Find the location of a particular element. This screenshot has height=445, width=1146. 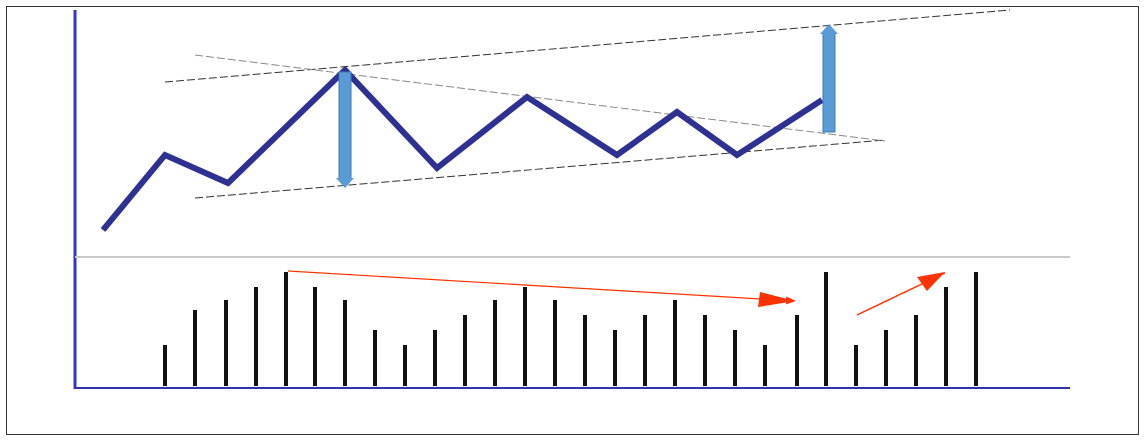

upper-channel-line is located at coordinates (587, 46).